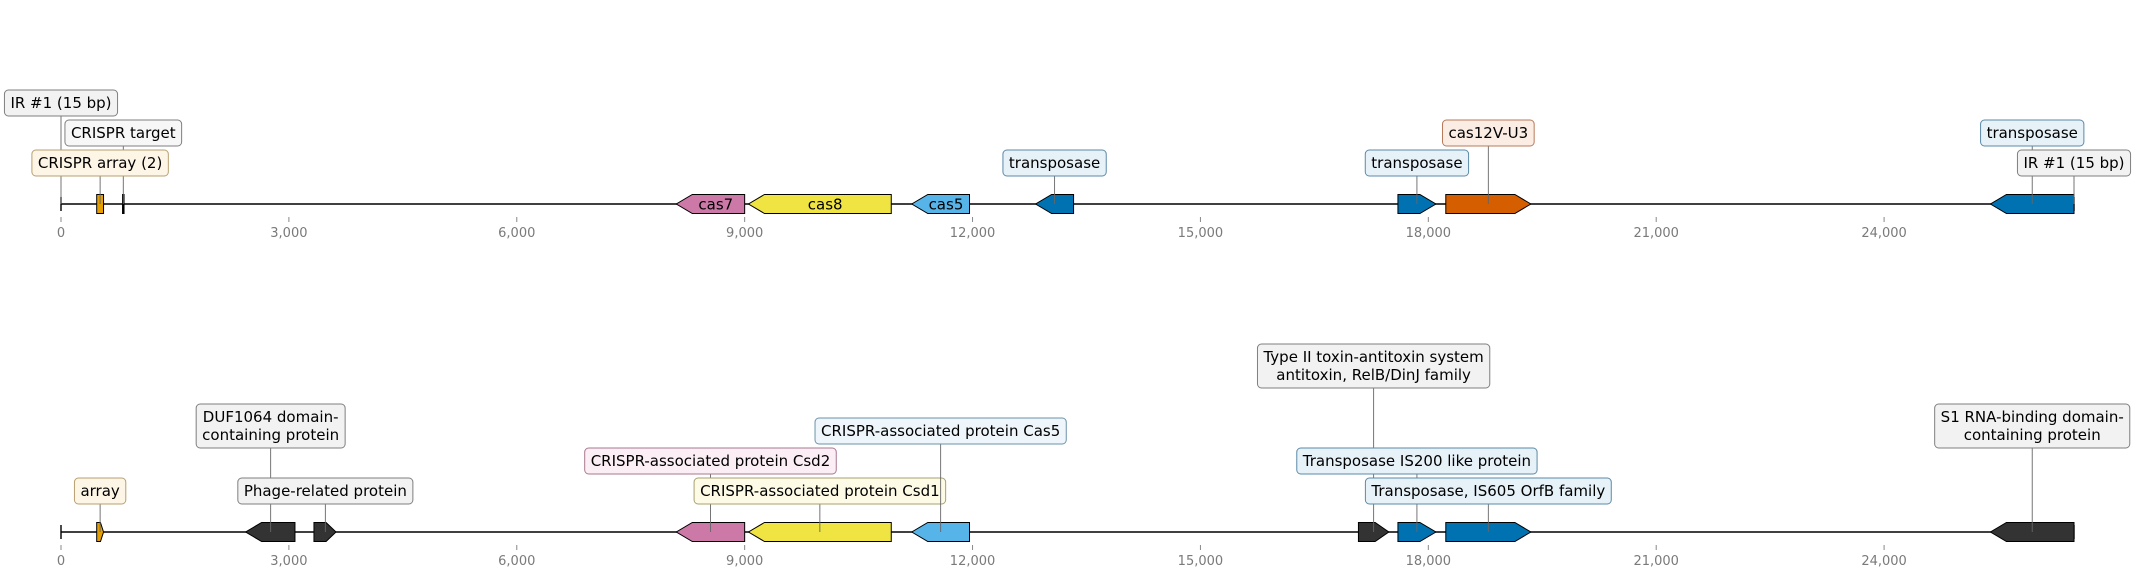 This screenshot has width=2136, height=587. Describe the element at coordinates (825, 205) in the screenshot. I see `gene-label: cas8` at that location.